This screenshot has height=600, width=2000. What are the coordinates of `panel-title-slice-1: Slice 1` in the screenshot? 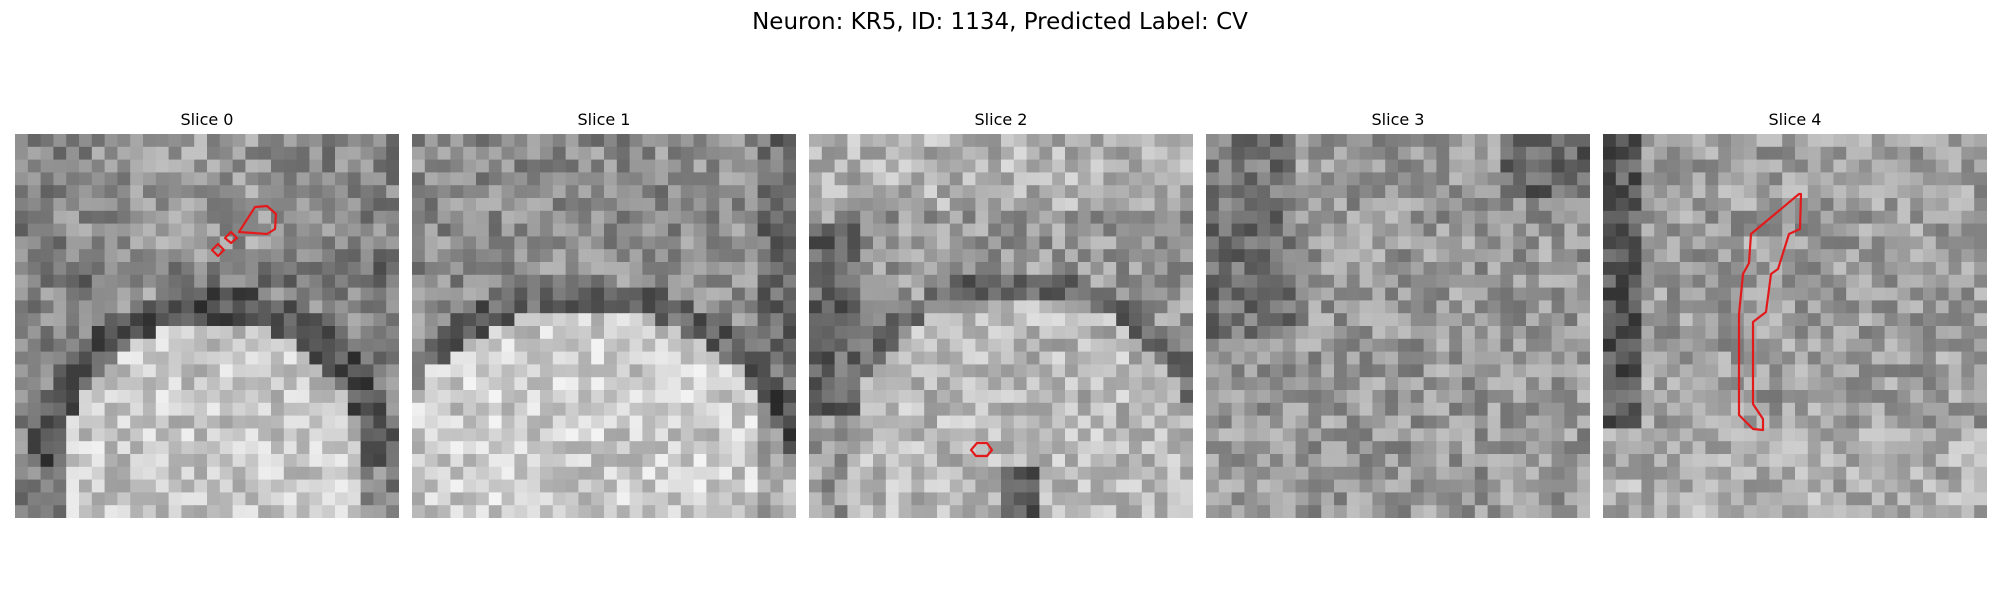 It's located at (604, 119).